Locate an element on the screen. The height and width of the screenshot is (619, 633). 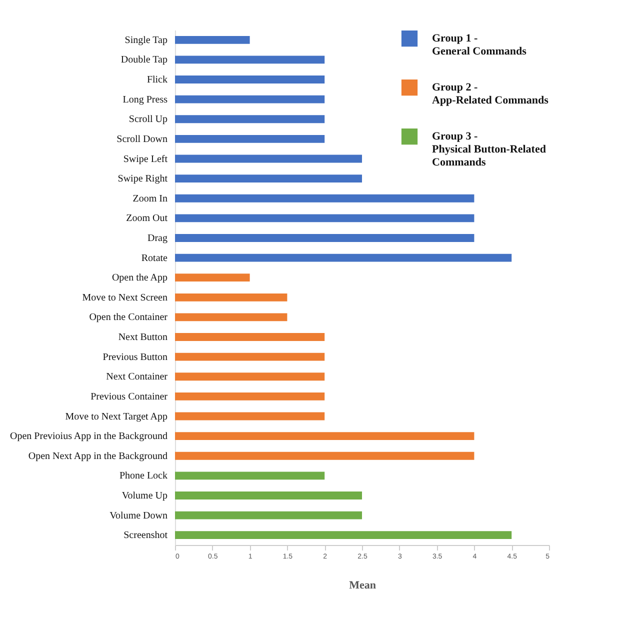
y-tick-label: Rotate is located at coordinates (154, 258).